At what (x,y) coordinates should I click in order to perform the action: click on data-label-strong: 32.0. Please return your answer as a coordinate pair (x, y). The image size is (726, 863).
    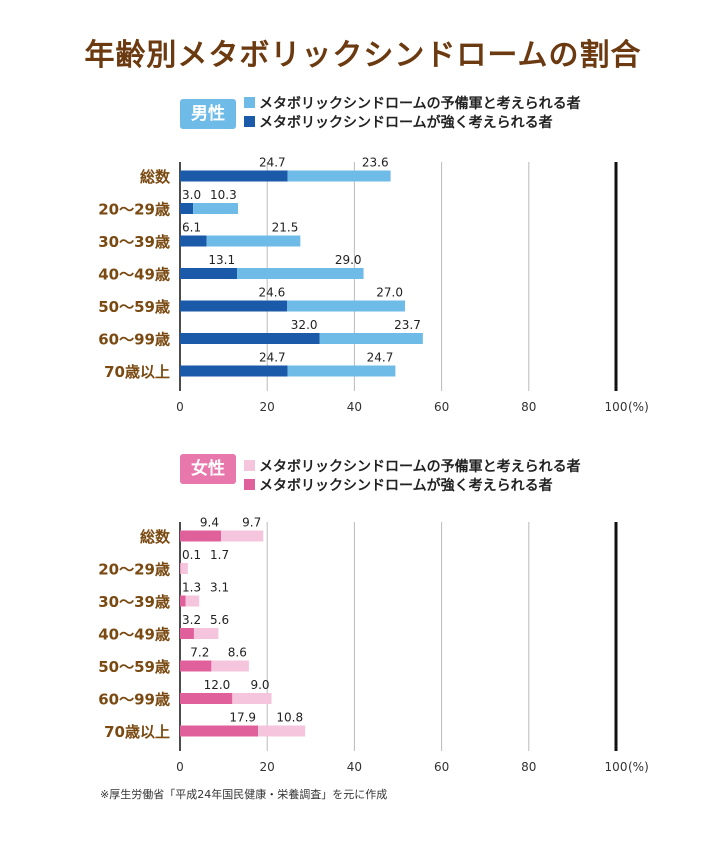
    Looking at the image, I should click on (304, 325).